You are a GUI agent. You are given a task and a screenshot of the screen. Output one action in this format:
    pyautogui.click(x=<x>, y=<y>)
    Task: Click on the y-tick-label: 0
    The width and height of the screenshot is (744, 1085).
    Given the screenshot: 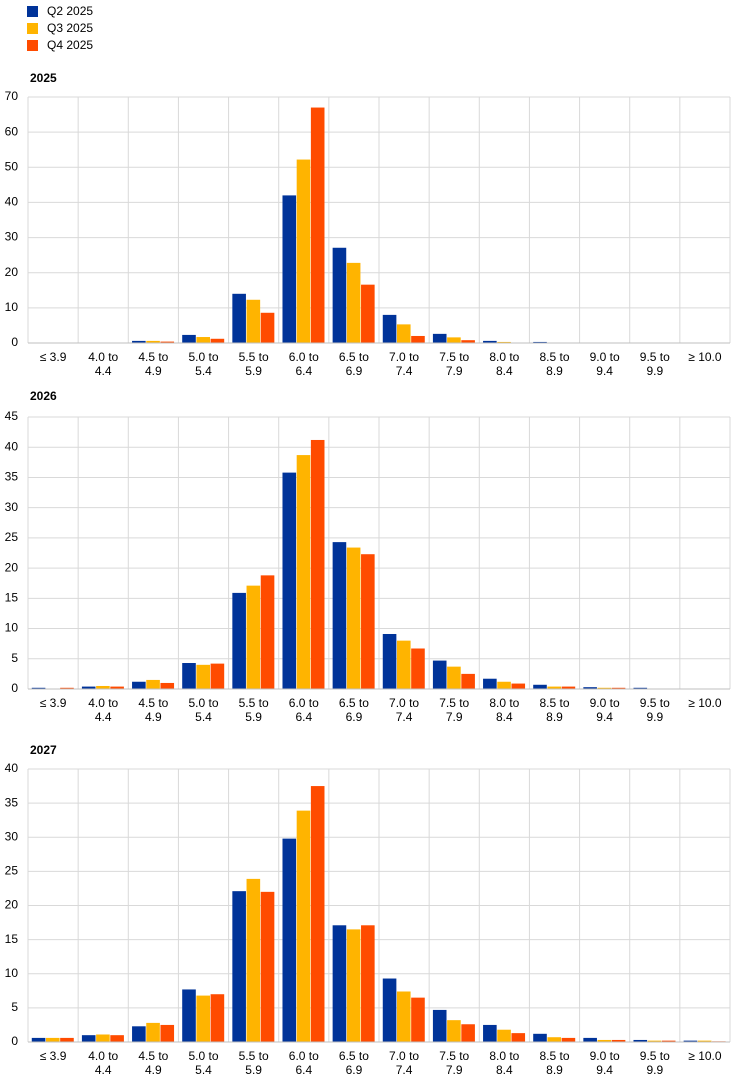 What is the action you would take?
    pyautogui.click(x=14, y=342)
    